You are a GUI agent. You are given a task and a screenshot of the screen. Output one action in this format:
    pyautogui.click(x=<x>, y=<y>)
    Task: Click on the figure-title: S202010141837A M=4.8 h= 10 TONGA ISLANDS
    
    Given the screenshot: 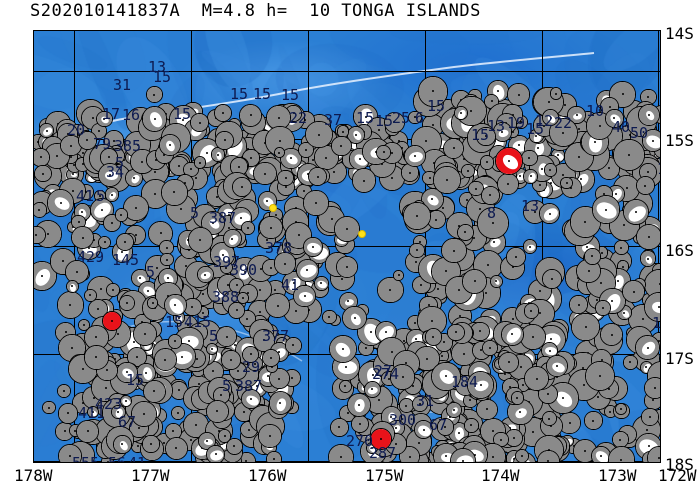 What is the action you would take?
    pyautogui.click(x=255, y=11)
    